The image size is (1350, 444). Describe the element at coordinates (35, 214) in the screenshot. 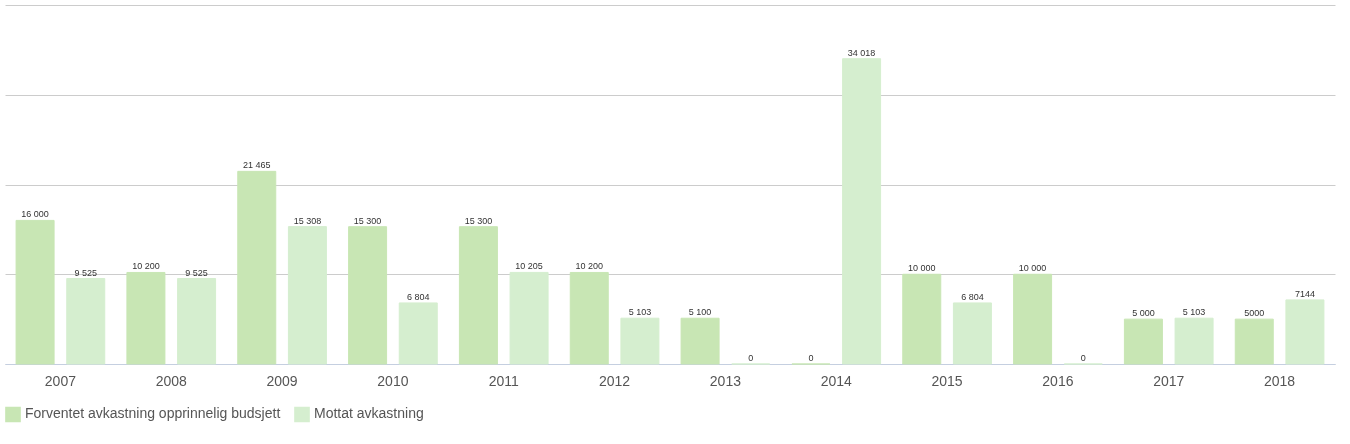

I see `data-label: 16 000` at that location.